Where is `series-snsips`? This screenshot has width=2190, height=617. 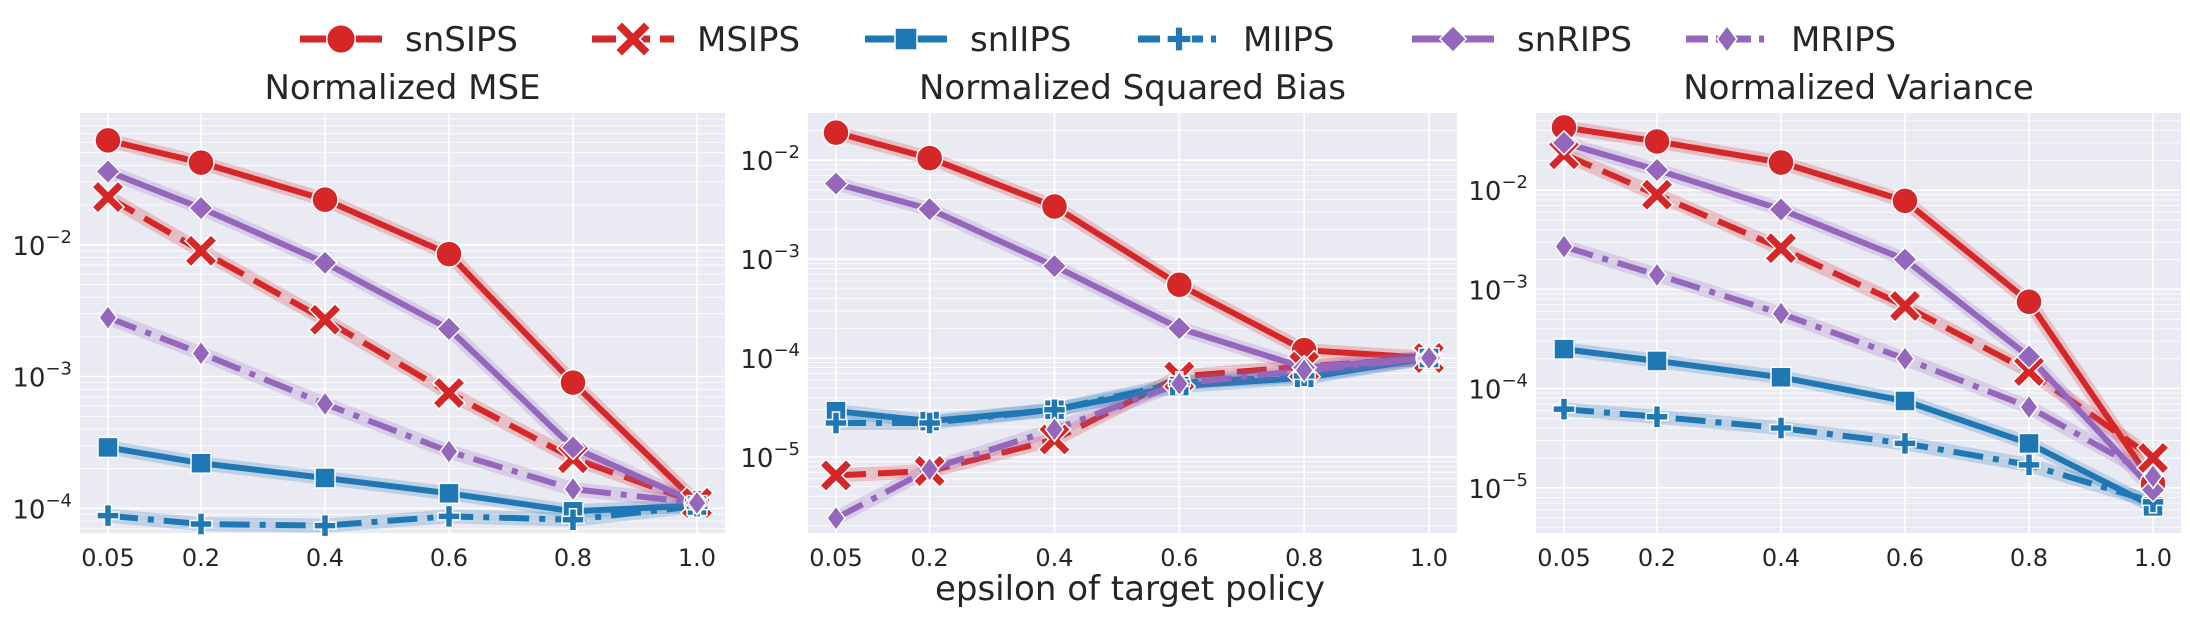 series-snsips is located at coordinates (1132, 245).